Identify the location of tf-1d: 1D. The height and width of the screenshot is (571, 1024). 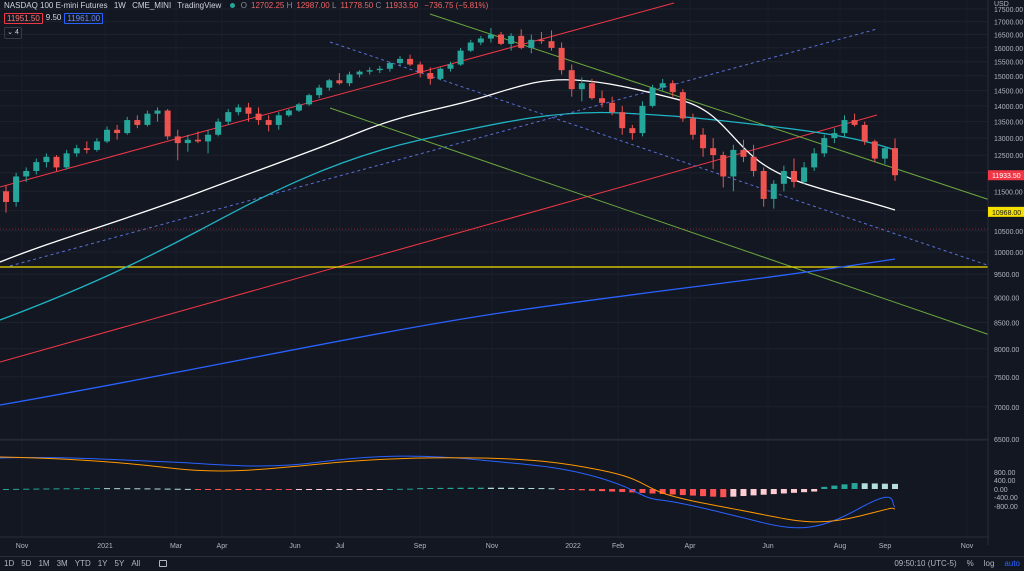
(9, 563).